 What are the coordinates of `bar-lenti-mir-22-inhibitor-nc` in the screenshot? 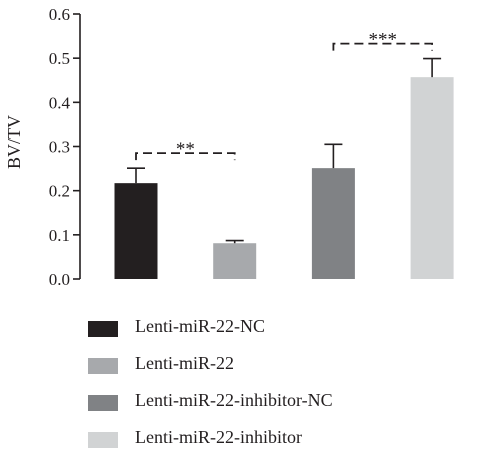 It's located at (333, 223).